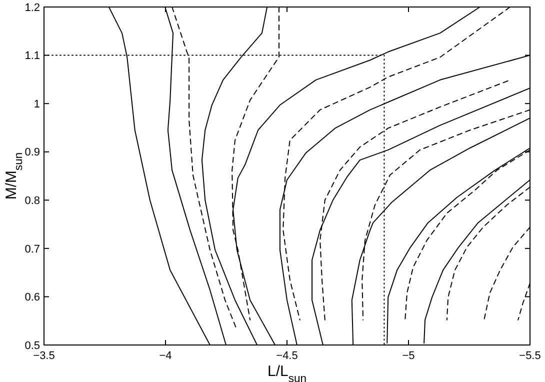  Describe the element at coordinates (287, 356) in the screenshot. I see `x-tick-label: −4.5` at that location.